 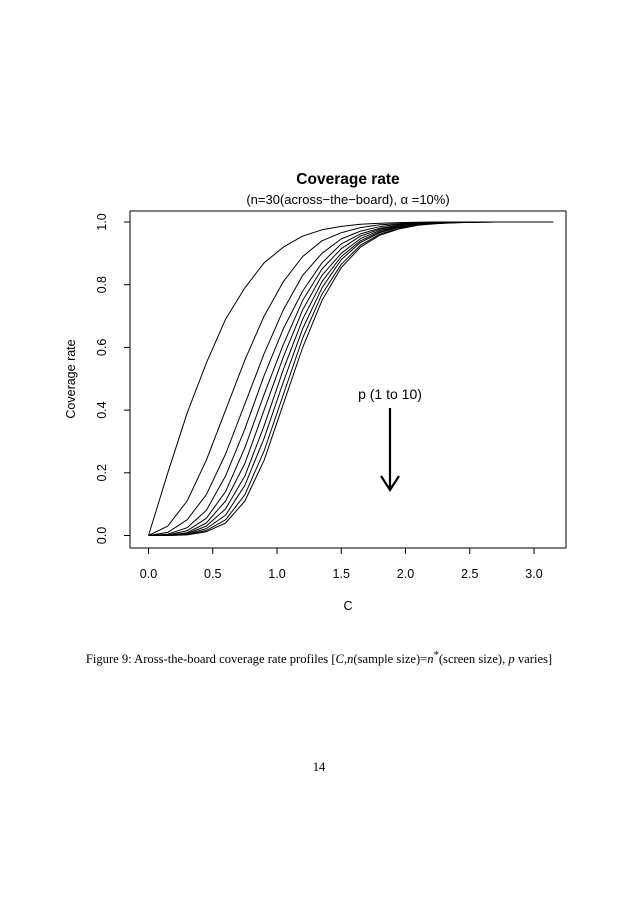 What do you see at coordinates (473, 659) in the screenshot?
I see `caption-tail: (screen size),` at bounding box center [473, 659].